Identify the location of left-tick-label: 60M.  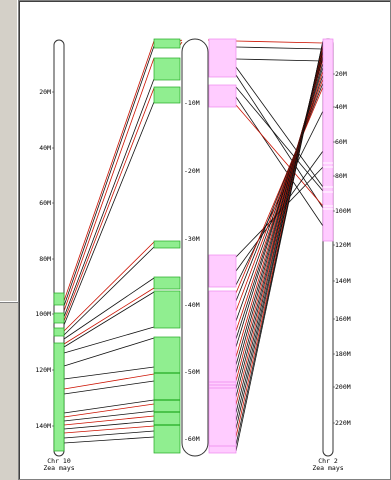
(45, 203).